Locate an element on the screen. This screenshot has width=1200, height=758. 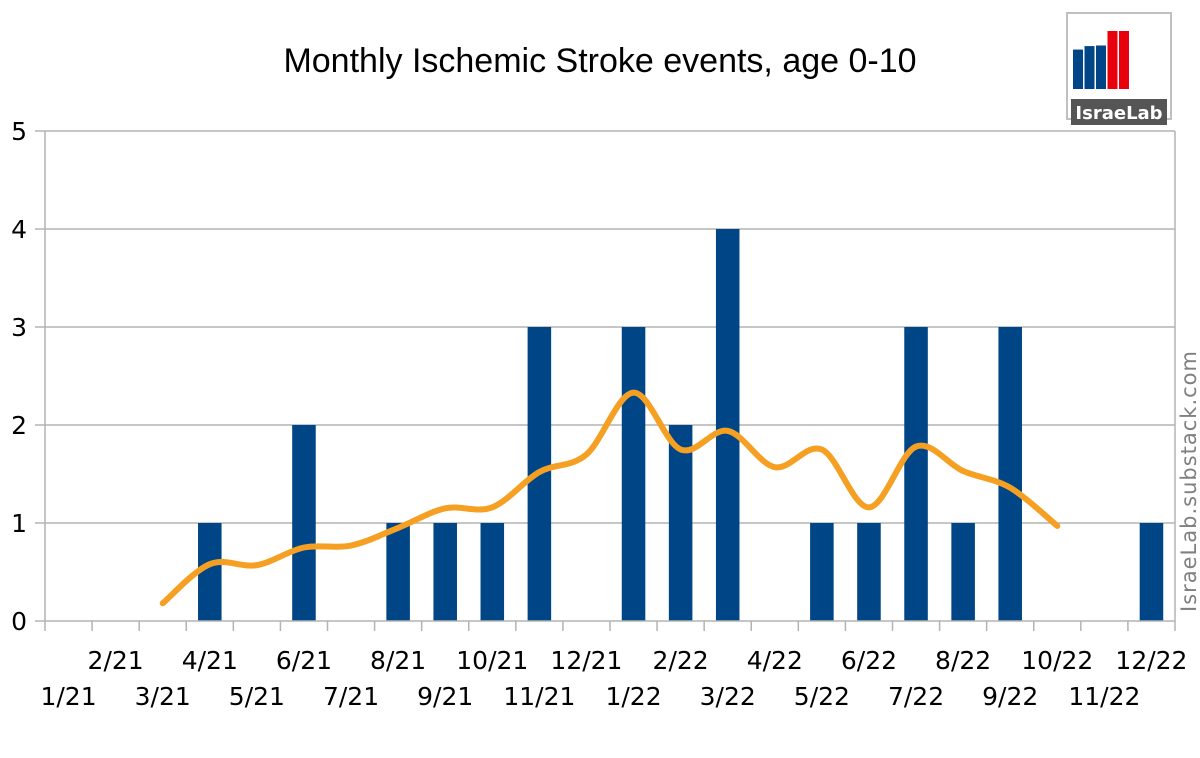
y-axis-ticks: 0 1 2 3 4 5 is located at coordinates (19, 376).